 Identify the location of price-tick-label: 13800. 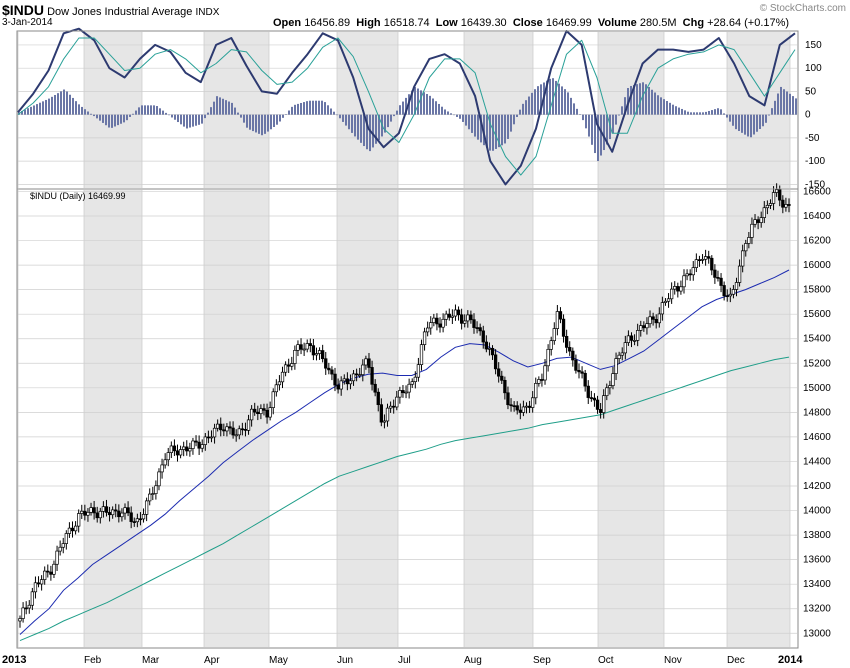
(817, 535).